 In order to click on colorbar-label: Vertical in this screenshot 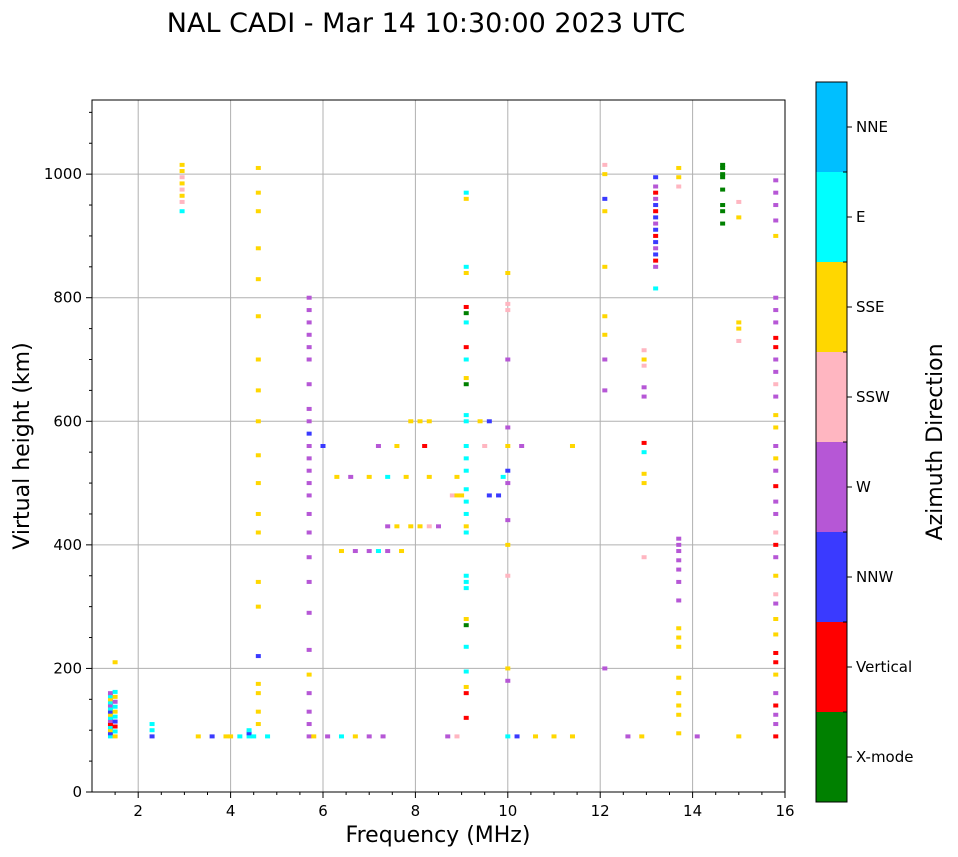, I will do `click(884, 667)`.